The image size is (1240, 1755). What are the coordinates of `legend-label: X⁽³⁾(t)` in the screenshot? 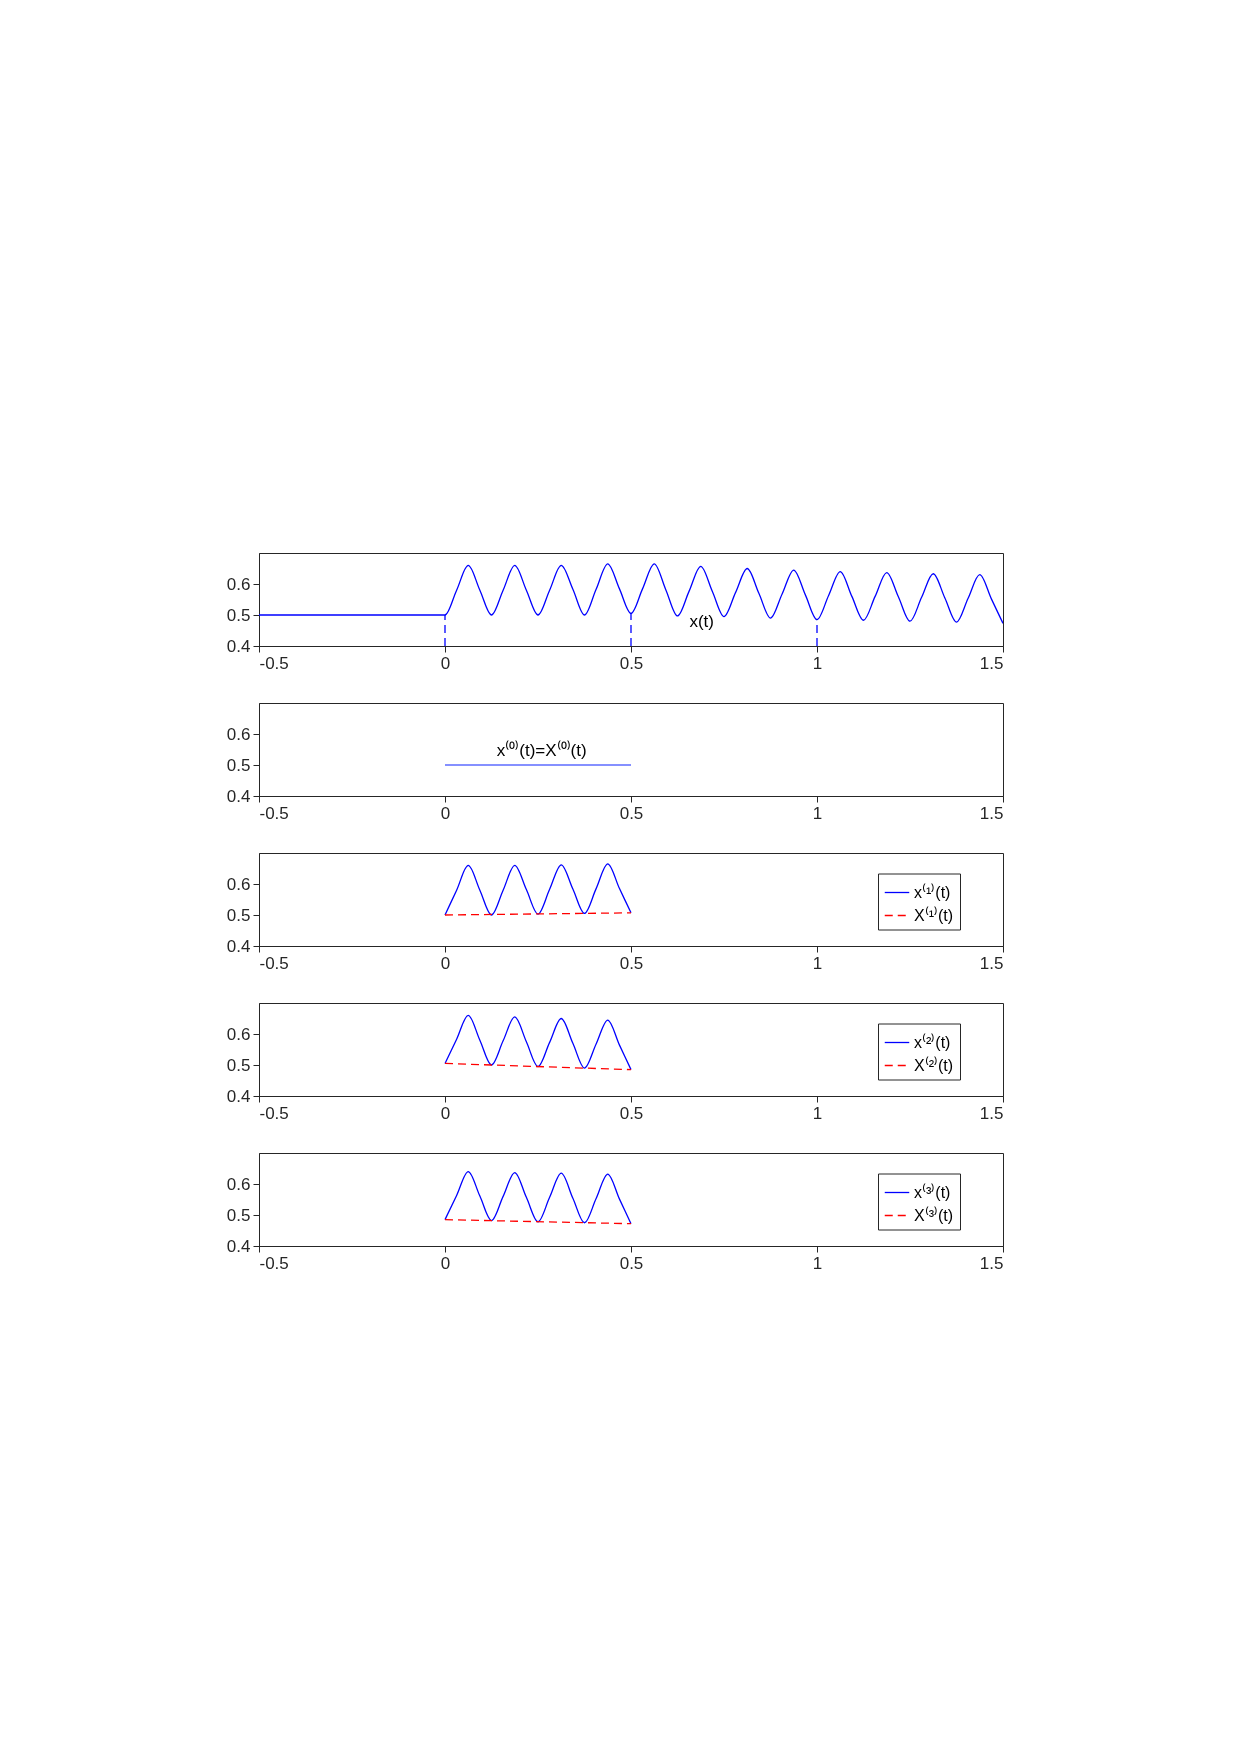 It's located at (934, 1214).